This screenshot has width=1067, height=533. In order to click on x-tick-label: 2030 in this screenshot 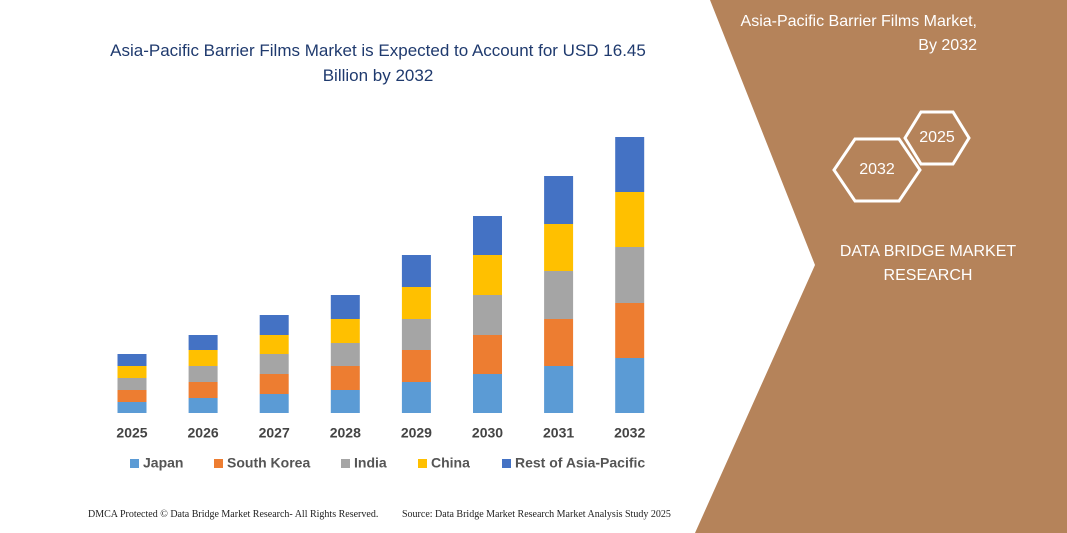, I will do `click(487, 433)`.